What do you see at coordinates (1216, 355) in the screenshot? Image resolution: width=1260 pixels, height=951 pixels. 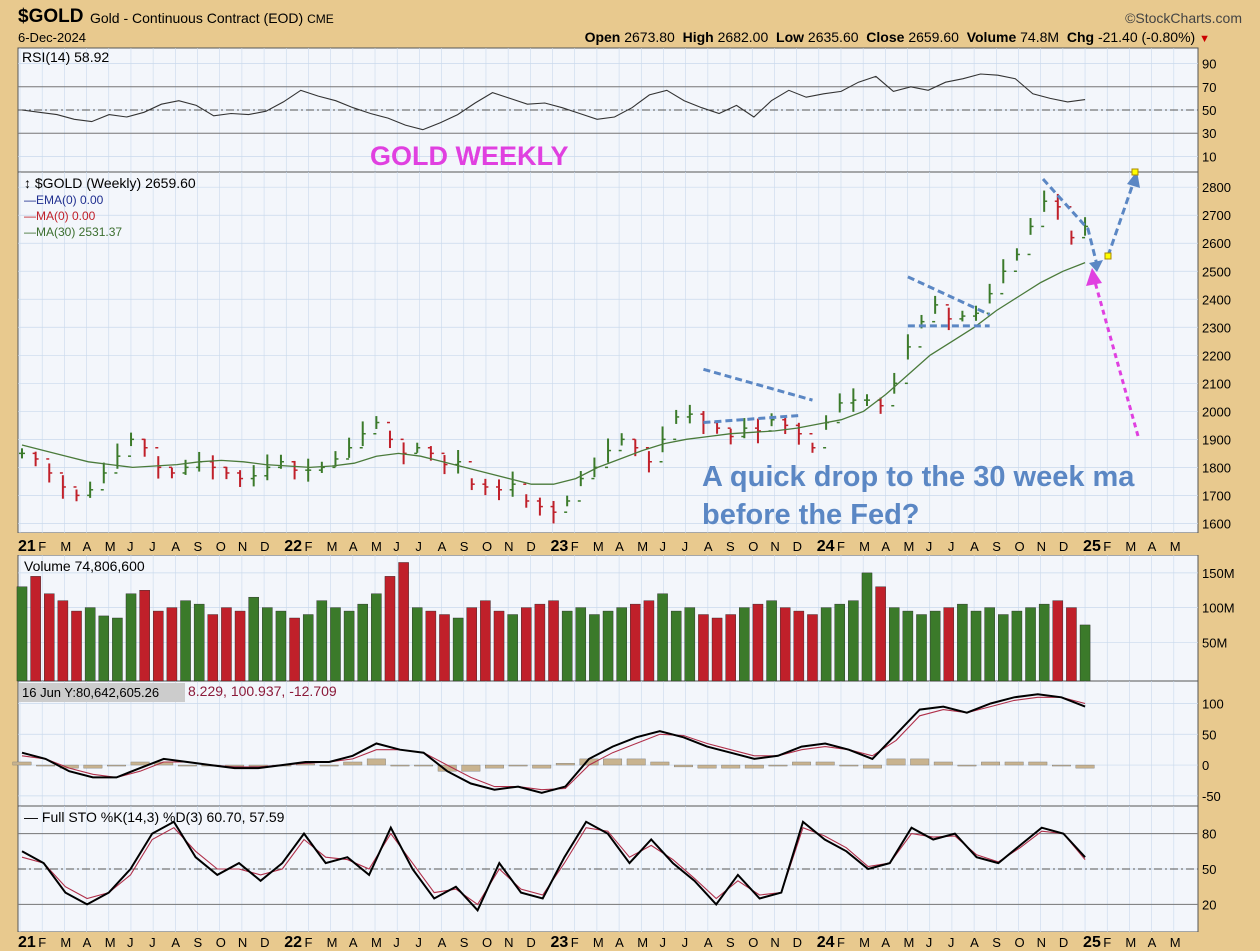 I see `tick-label-y: 2200` at bounding box center [1216, 355].